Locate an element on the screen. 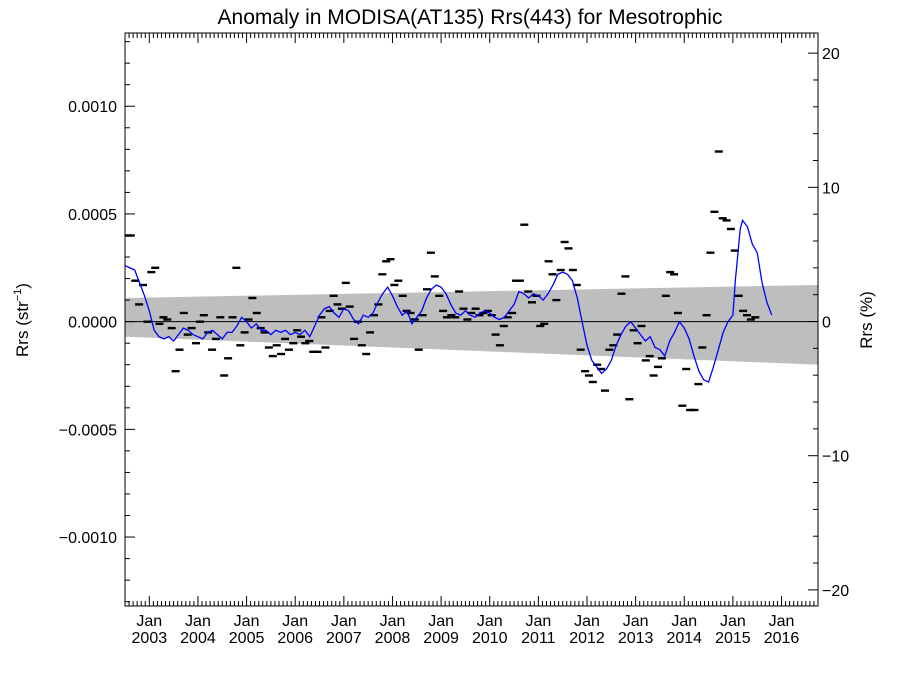  y-left-tick-label: 0.0000 is located at coordinates (92, 323).